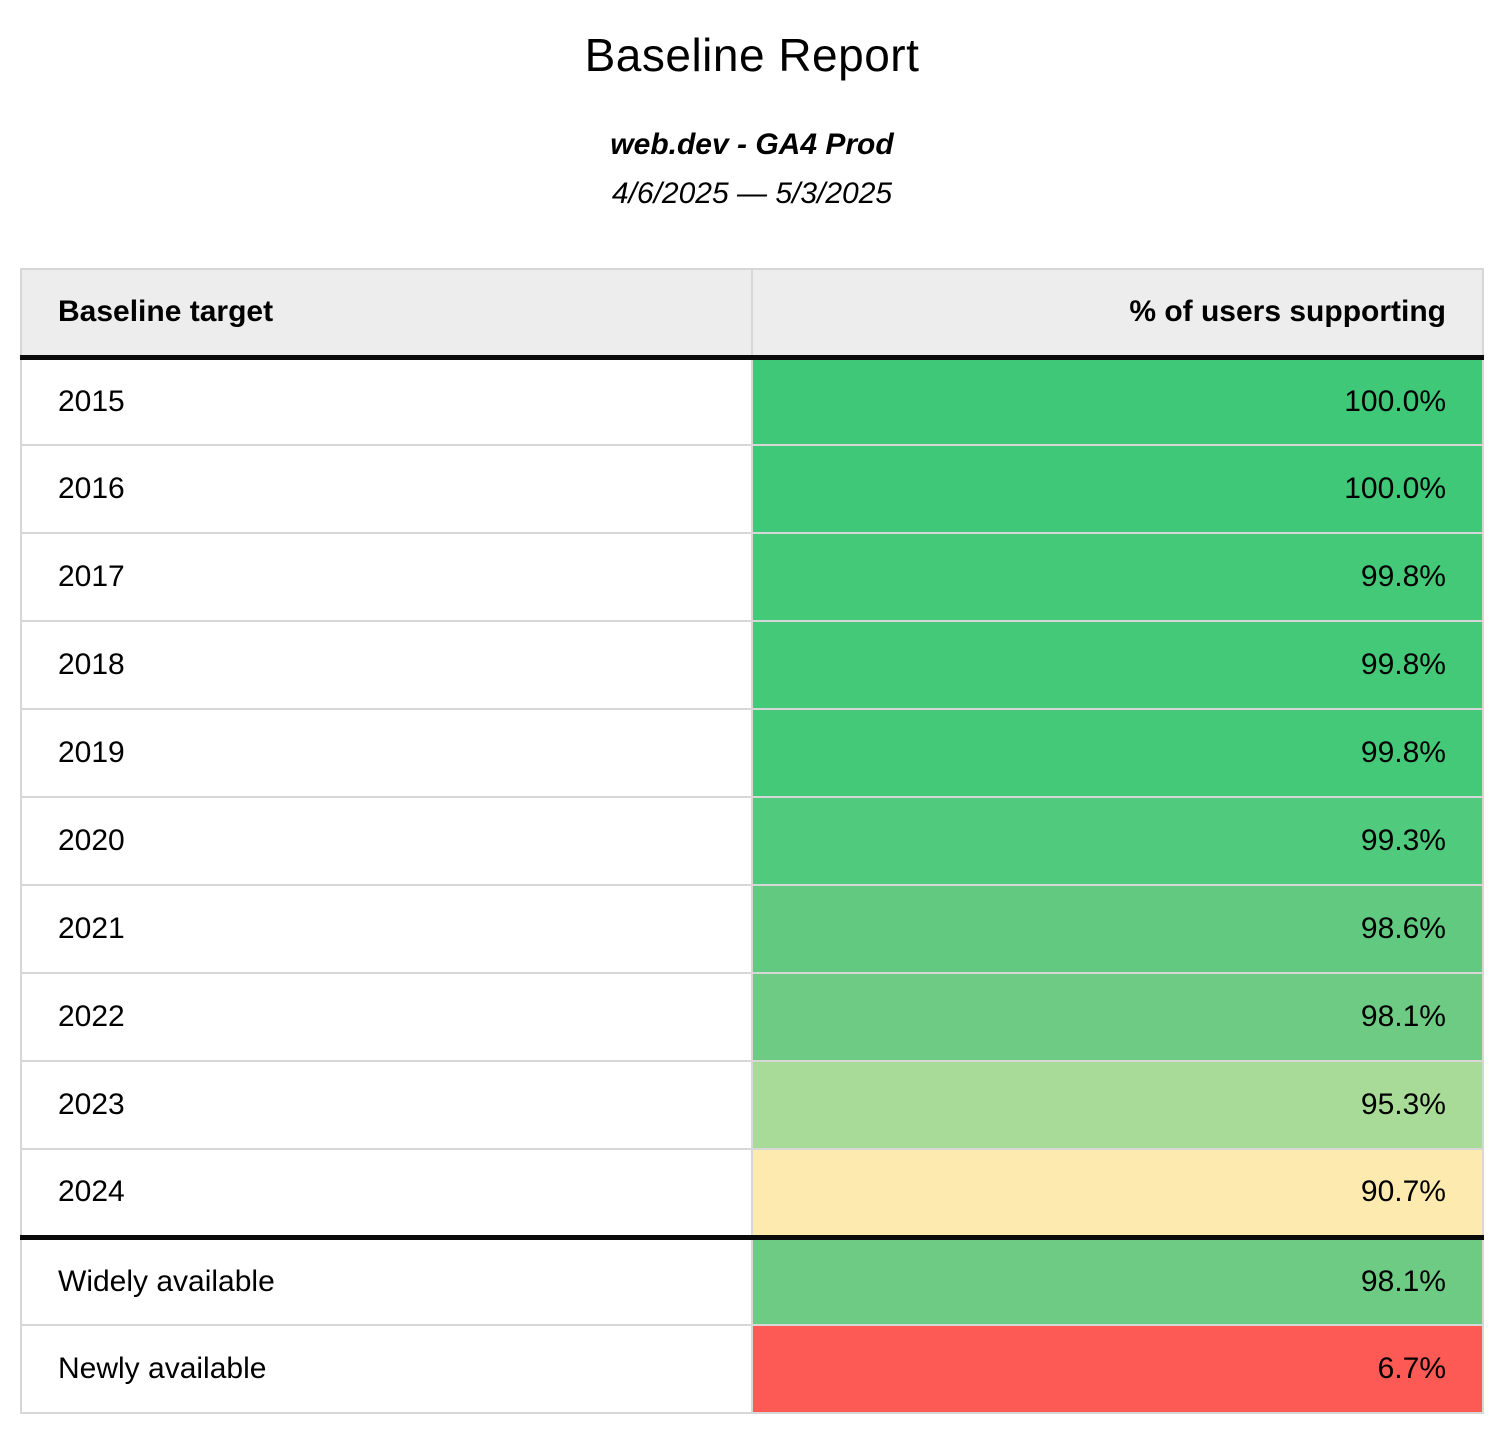  Describe the element at coordinates (1117, 314) in the screenshot. I see `column-header-pct-users-supporting: % of users supporting` at that location.